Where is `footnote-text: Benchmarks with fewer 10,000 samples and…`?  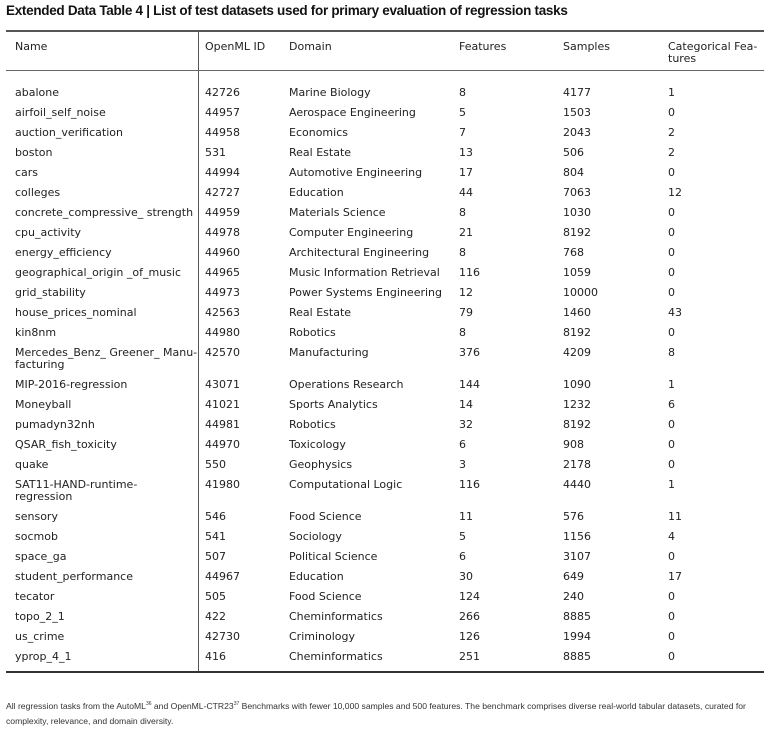
footnote-text: Benchmarks with fewer 10,000 samples and… is located at coordinates (376, 713).